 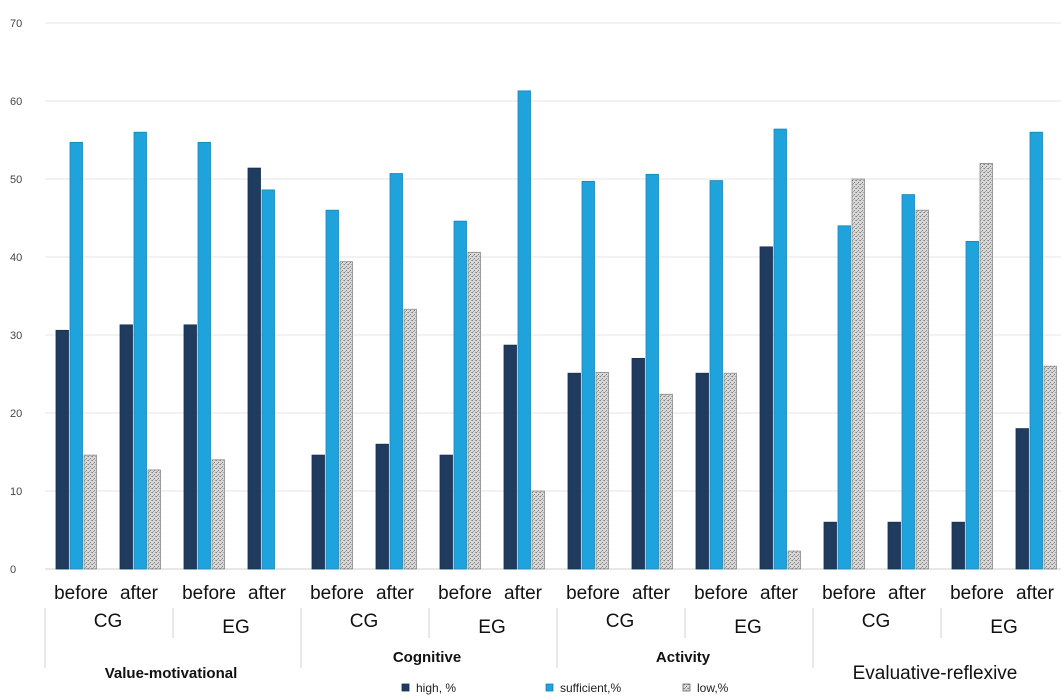 What do you see at coordinates (590, 688) in the screenshot?
I see `legend-label: sufficient,%` at bounding box center [590, 688].